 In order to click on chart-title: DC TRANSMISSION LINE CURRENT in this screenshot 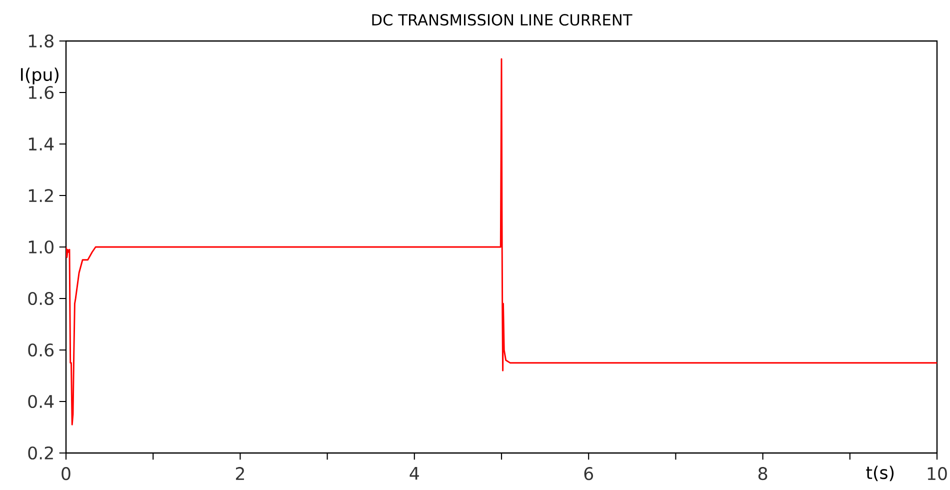, I will do `click(502, 20)`.